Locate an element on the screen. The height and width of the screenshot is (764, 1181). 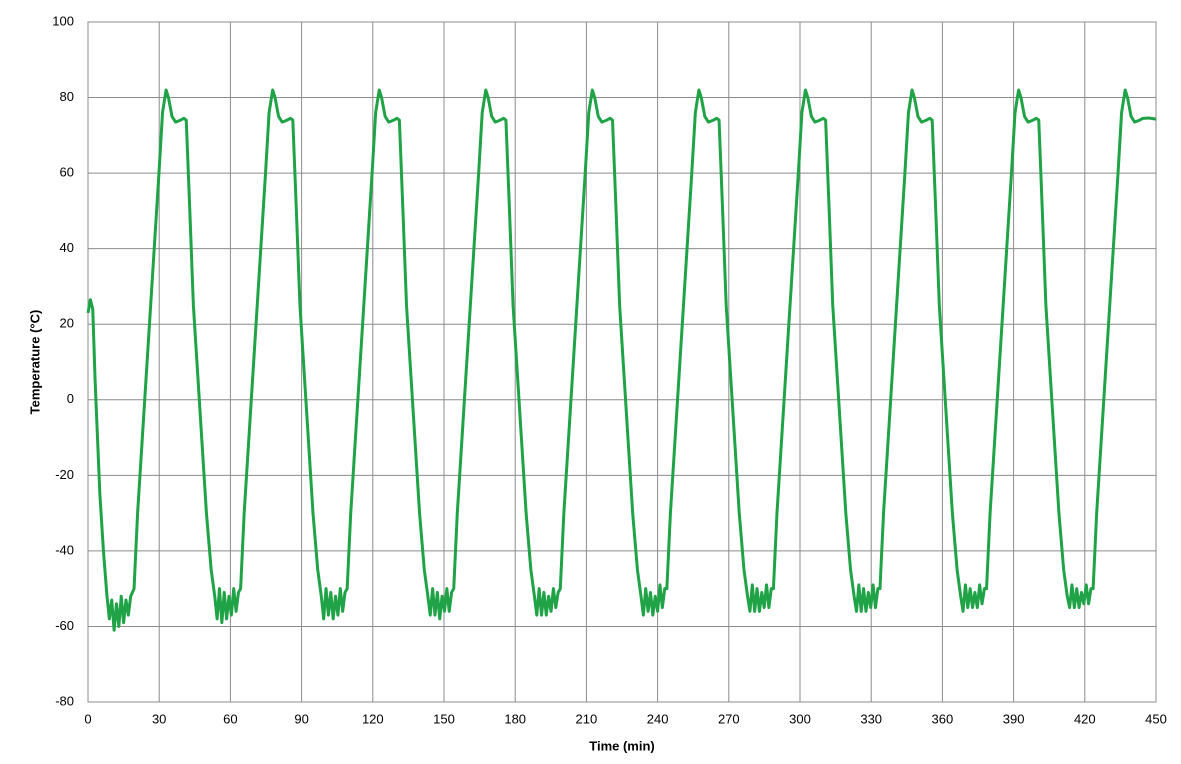
x-tick-label: 120 is located at coordinates (373, 718).